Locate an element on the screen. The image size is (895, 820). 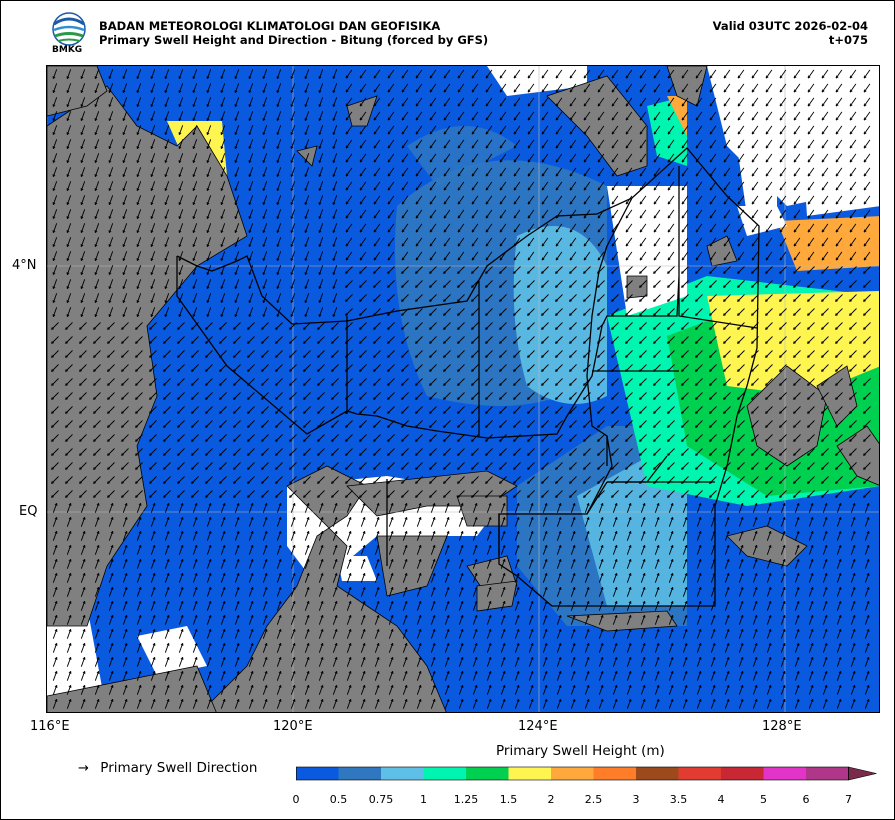
colorbar-tick-label: 2 is located at coordinates (551, 799).